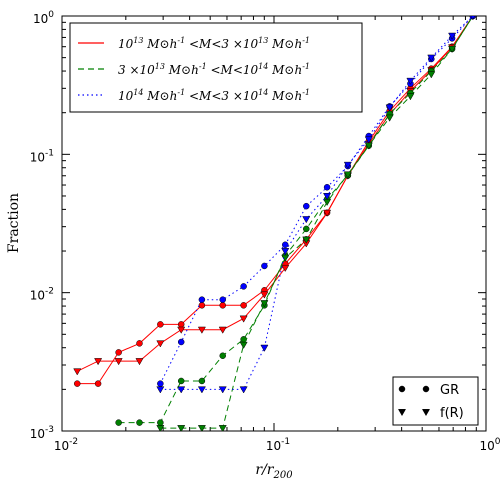  I want to click on legend-lines-box, so click(216, 67).